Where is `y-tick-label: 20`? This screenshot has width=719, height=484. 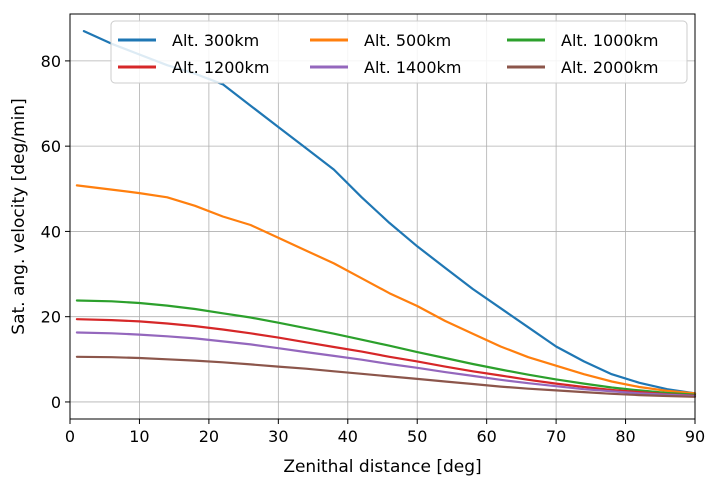 y-tick-label: 20 is located at coordinates (51, 317).